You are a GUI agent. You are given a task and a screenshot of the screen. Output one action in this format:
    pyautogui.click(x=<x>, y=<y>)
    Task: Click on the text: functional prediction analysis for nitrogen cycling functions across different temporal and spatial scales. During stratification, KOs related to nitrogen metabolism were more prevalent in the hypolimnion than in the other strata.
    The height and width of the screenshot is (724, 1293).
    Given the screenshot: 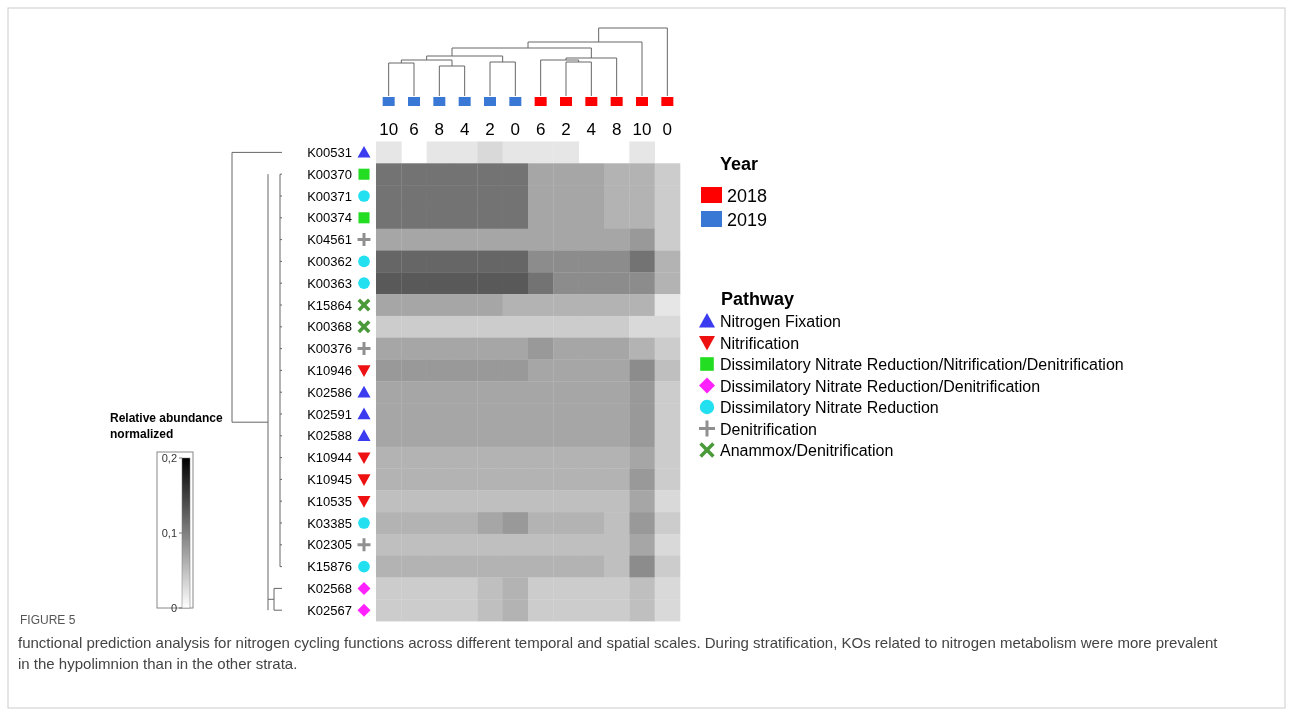 What is the action you would take?
    pyautogui.click(x=618, y=653)
    